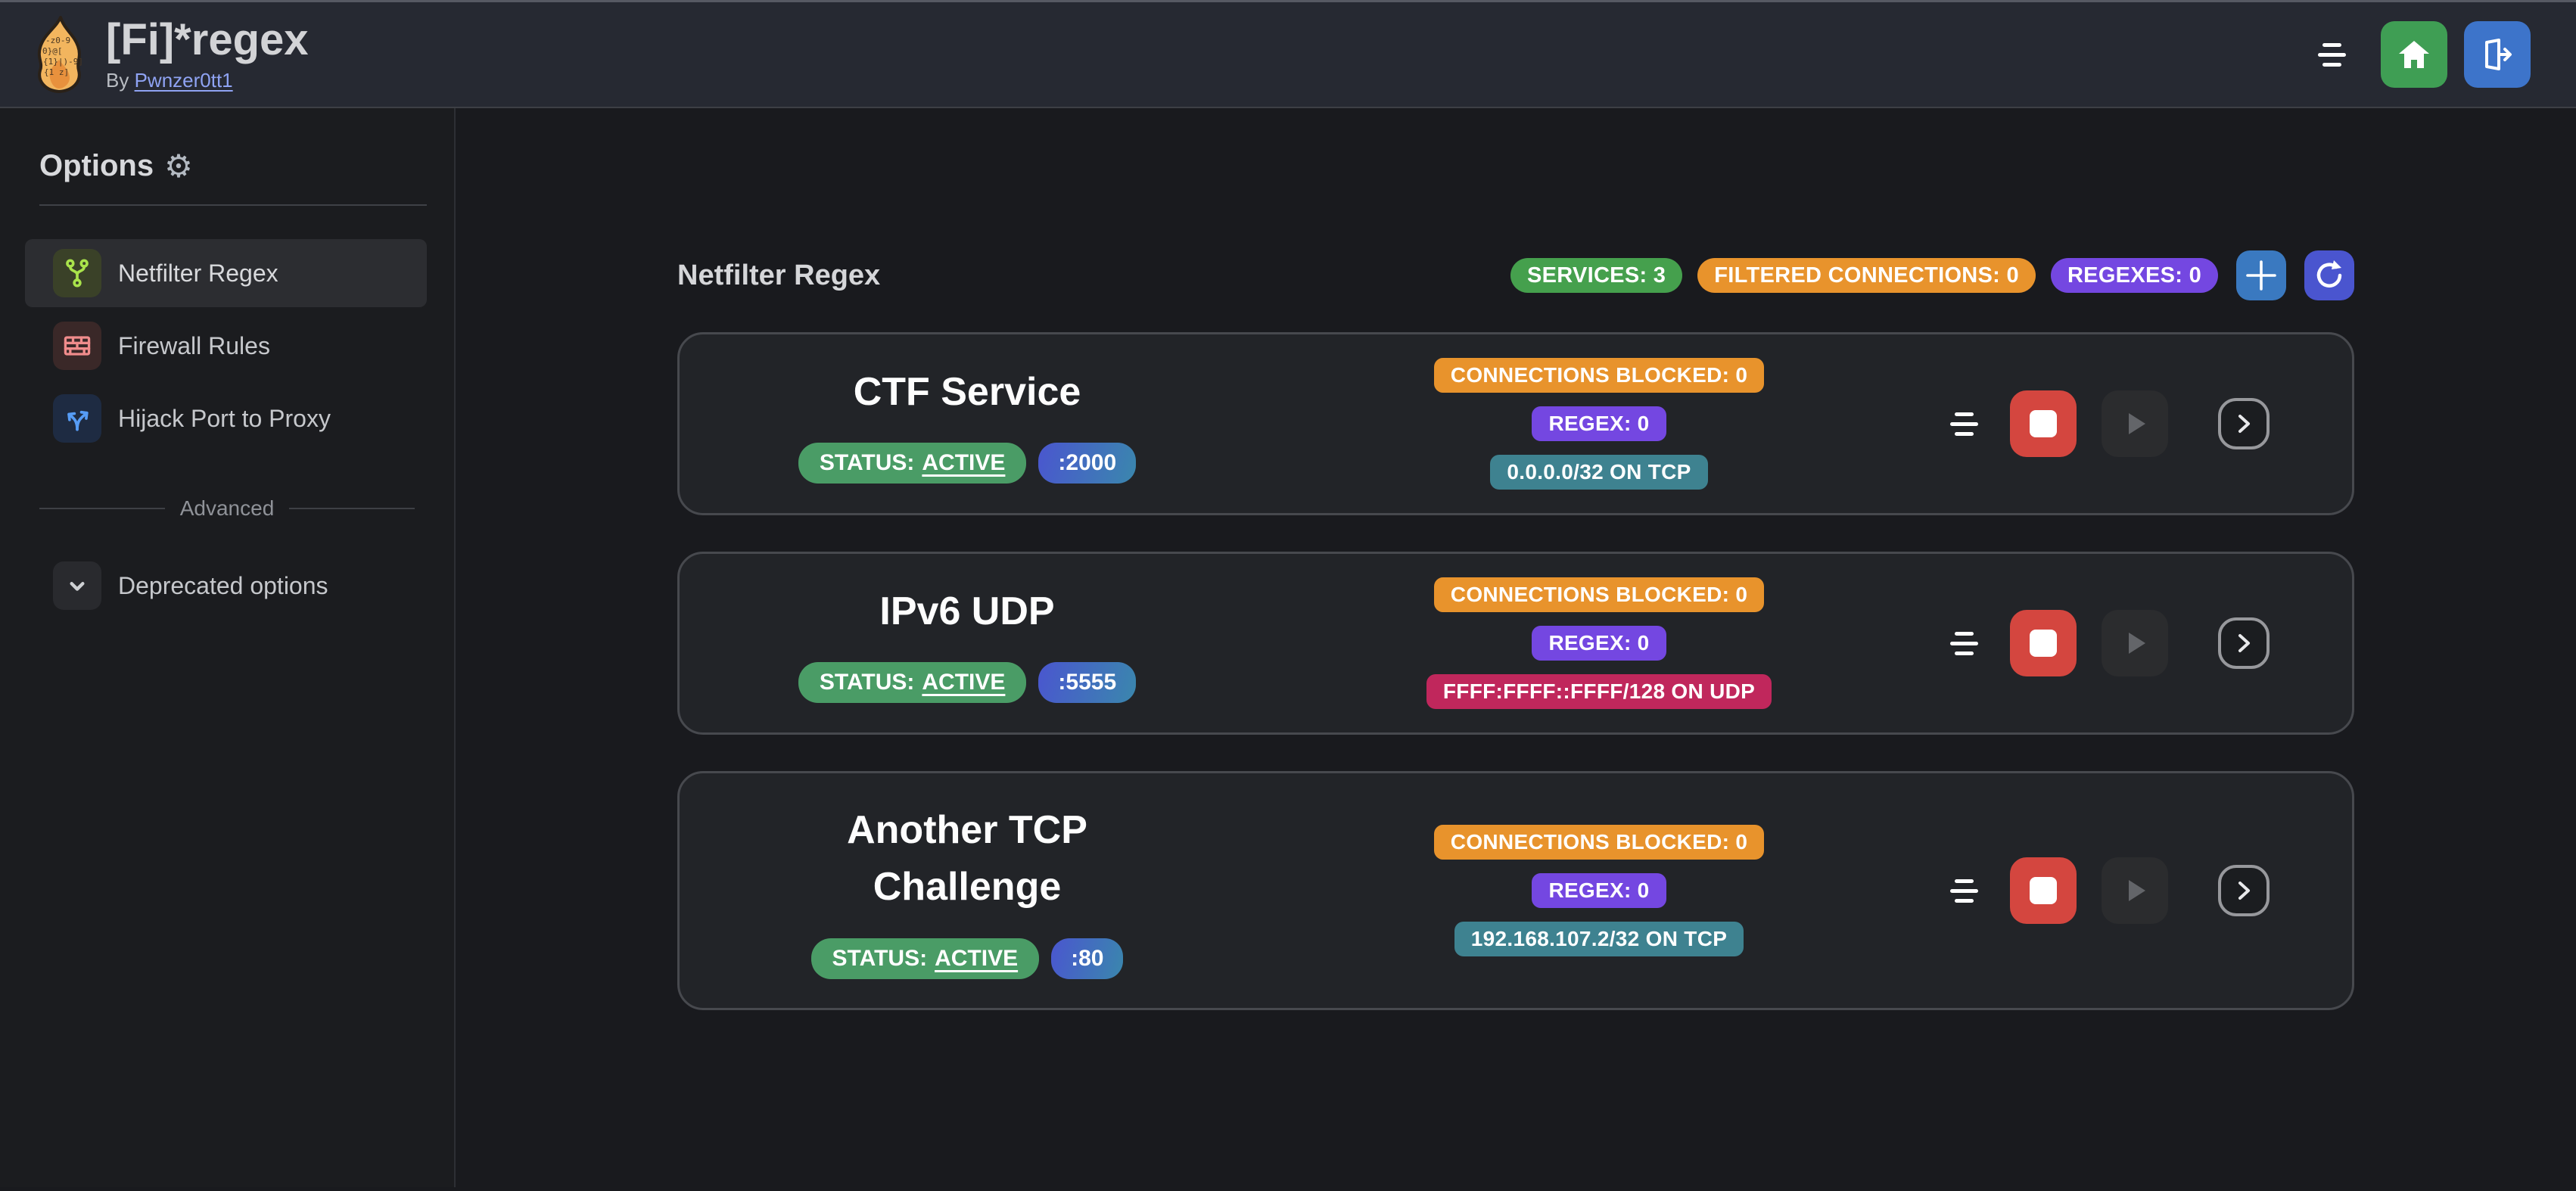 The width and height of the screenshot is (2576, 1191). What do you see at coordinates (227, 166) in the screenshot?
I see `sidebar-heading: Options ⚙` at bounding box center [227, 166].